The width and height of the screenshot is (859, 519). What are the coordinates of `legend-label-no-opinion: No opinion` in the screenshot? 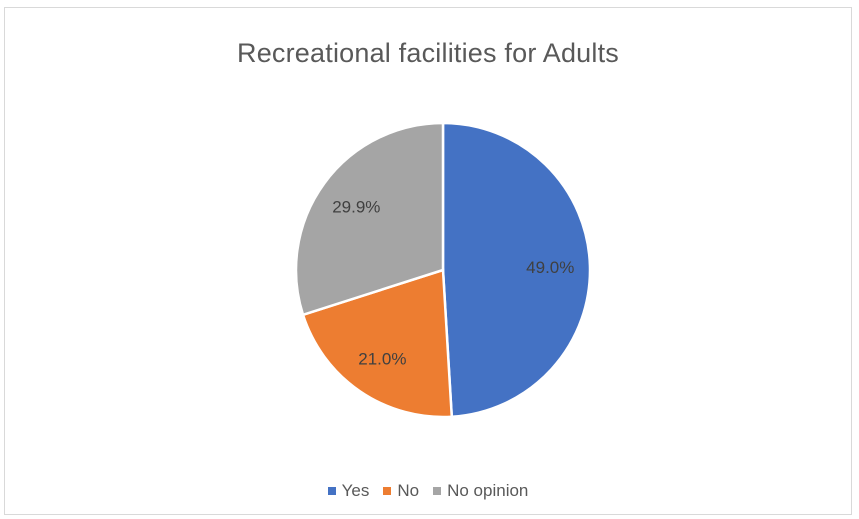 It's located at (488, 490).